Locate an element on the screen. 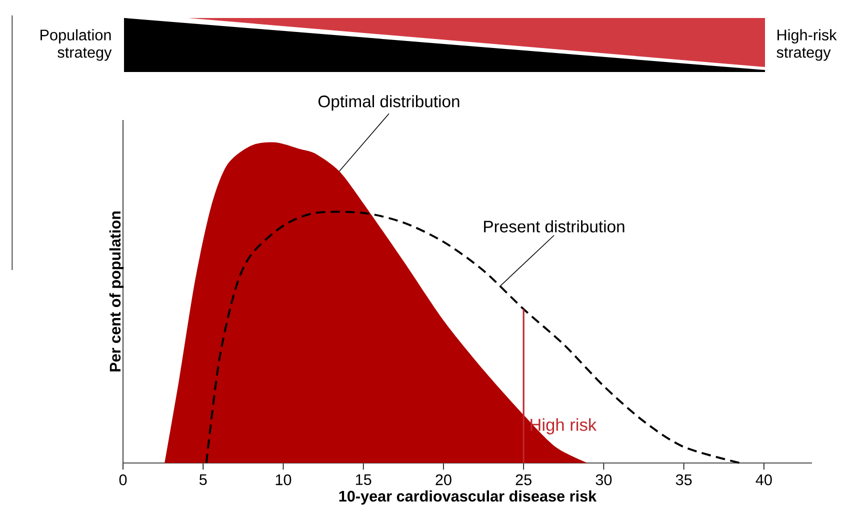 The width and height of the screenshot is (863, 524). x-tick-label: 35 is located at coordinates (684, 480).